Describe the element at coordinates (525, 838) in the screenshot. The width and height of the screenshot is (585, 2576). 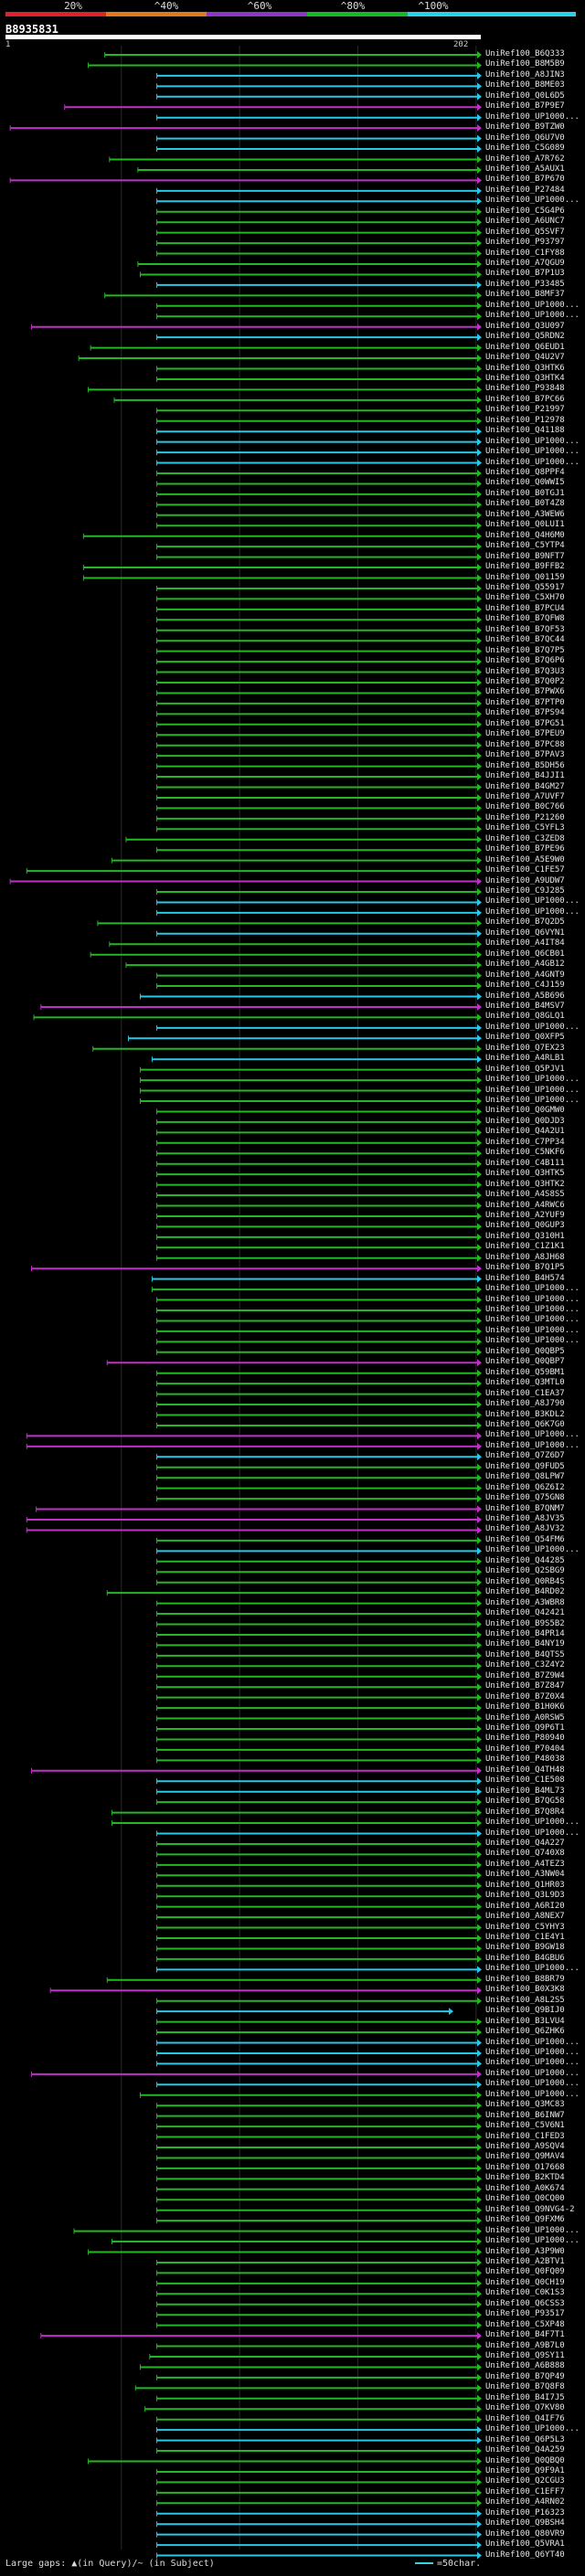
I see `hit-label: UniRef100_C3ZED8` at that location.